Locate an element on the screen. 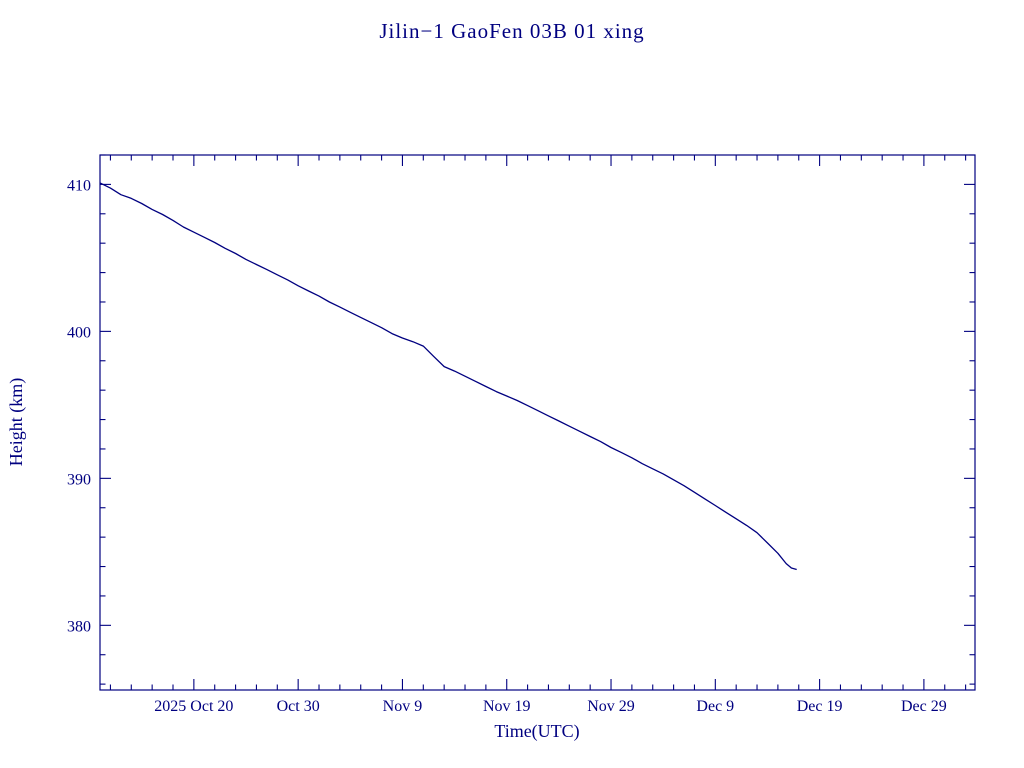 The height and width of the screenshot is (768, 1024). x-tick-label: Nov 19 is located at coordinates (507, 706).